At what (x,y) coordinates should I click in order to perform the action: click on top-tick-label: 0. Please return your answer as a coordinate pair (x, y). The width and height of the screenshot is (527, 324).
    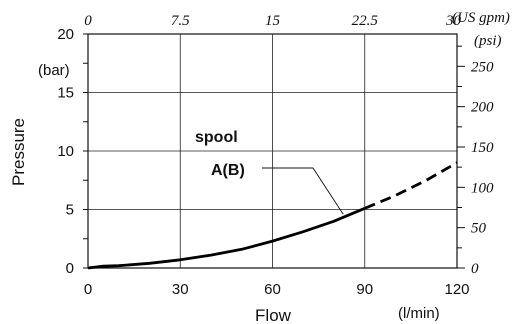
    Looking at the image, I should click on (88, 21).